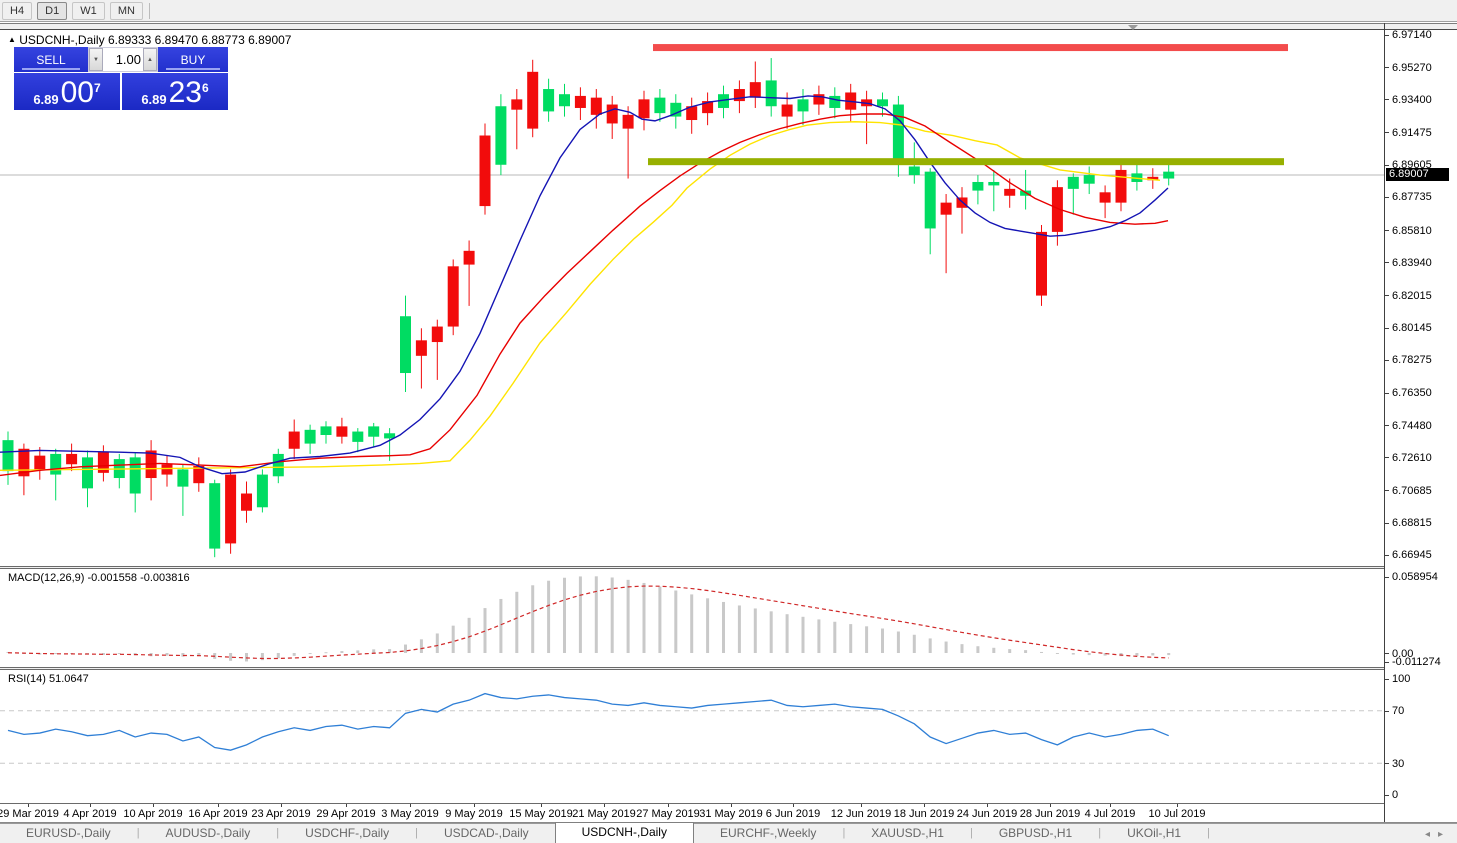 The image size is (1457, 843). Describe the element at coordinates (17, 11) in the screenshot. I see `timeframe-h4-button: H4` at that location.